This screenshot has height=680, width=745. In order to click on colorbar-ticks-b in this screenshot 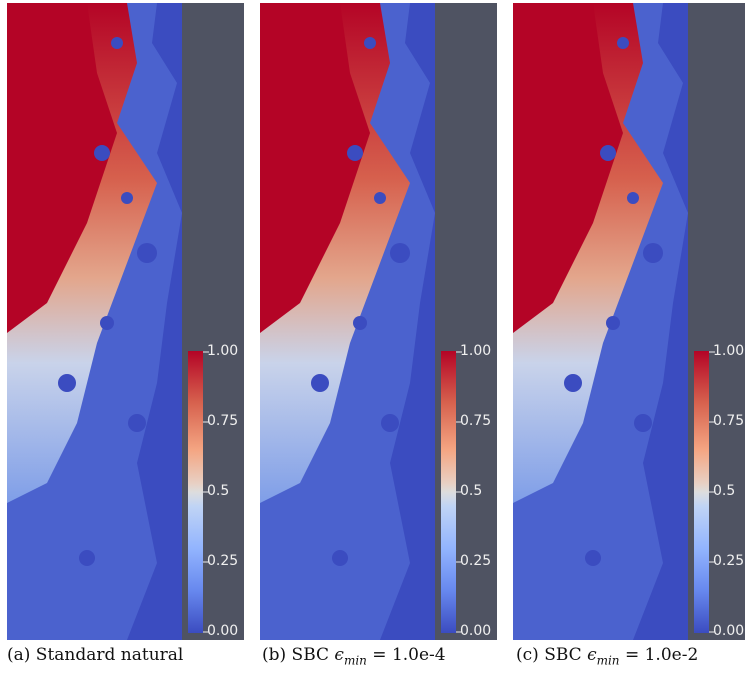, I will do `click(459, 492)`.